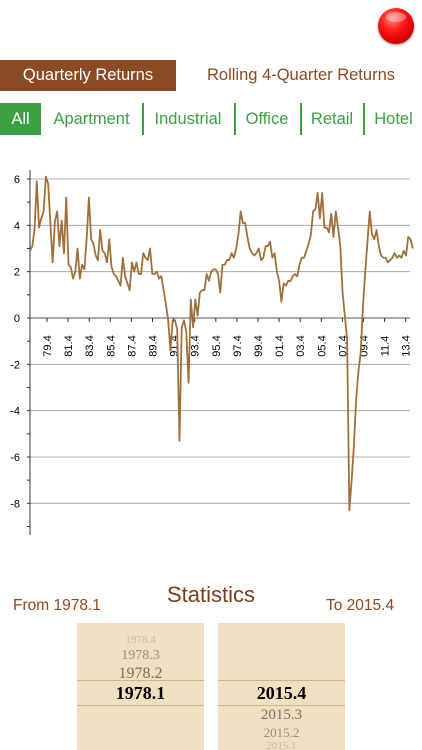  Describe the element at coordinates (211, 594) in the screenshot. I see `statistics-title: Statistics` at that location.